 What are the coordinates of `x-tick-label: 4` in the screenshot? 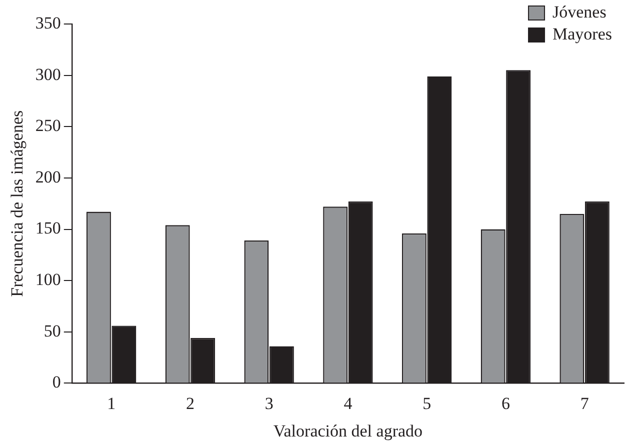 It's located at (348, 403).